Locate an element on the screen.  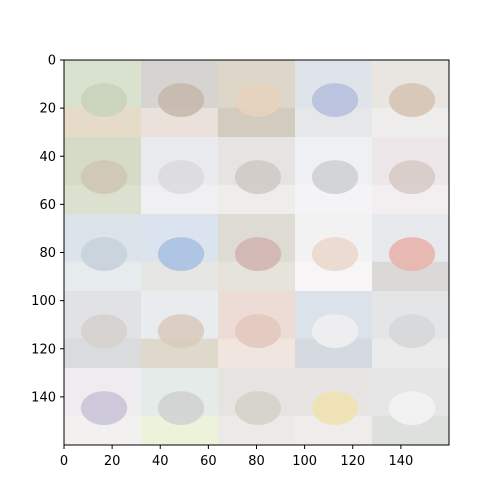
x-tick-label: 20 is located at coordinates (112, 461).